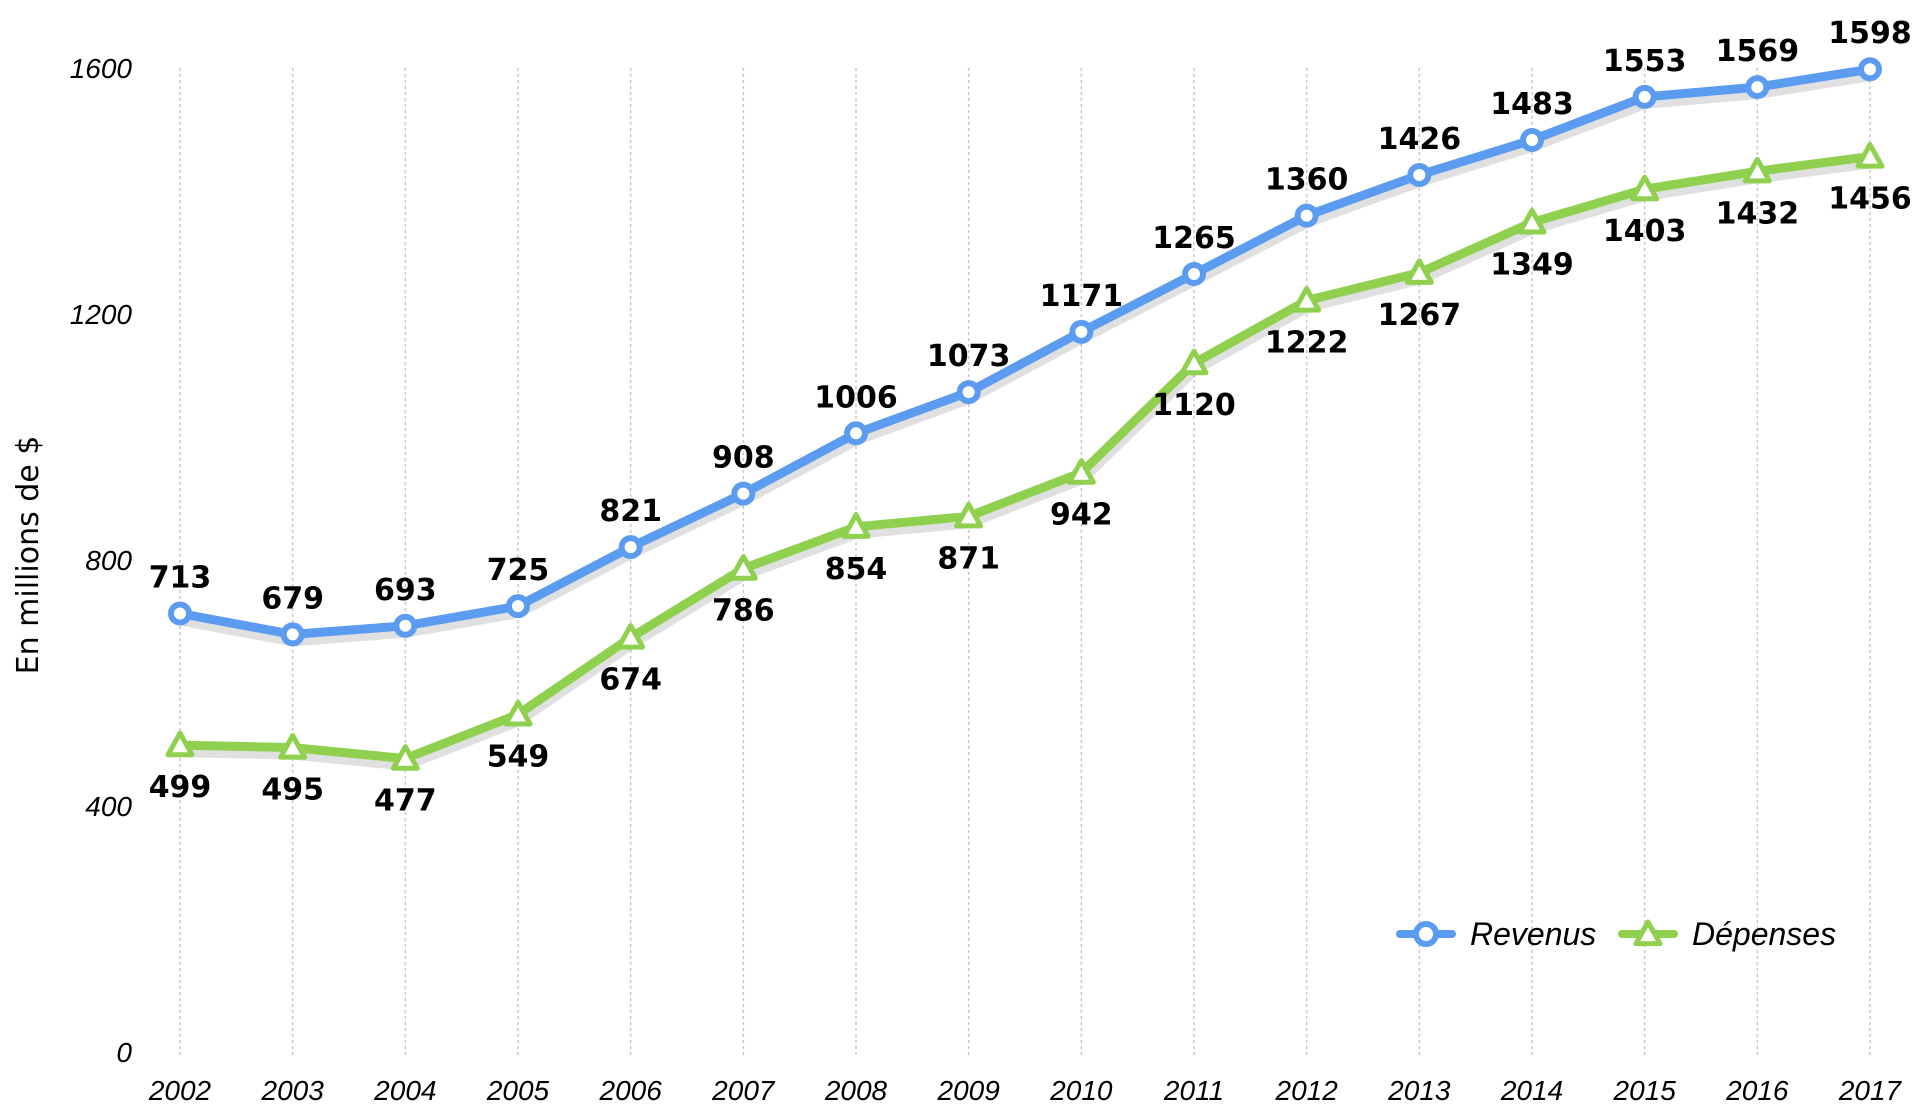 Image resolution: width=1919 pixels, height=1109 pixels. I want to click on data-label-revenus-2016: 1569, so click(1758, 51).